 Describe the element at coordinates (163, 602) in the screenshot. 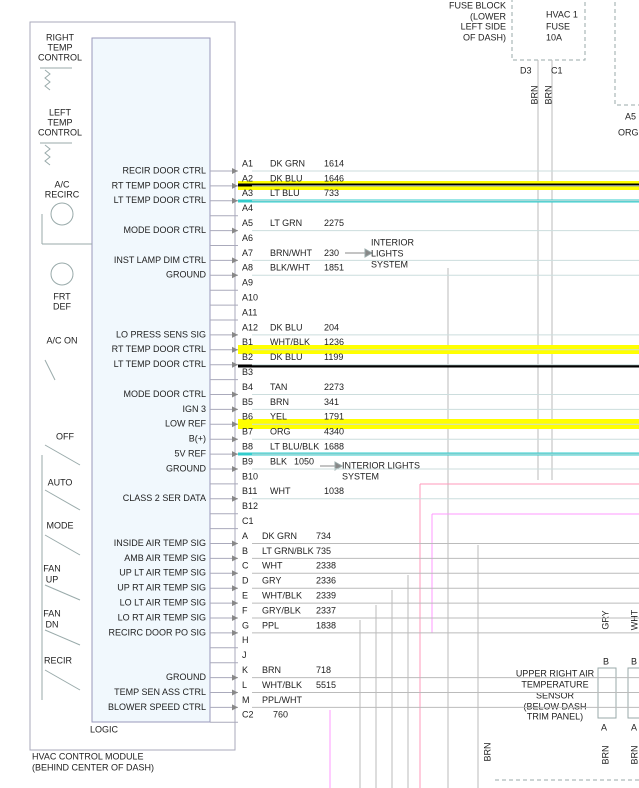

I see `signal-label: LO LT AIR TEMP SIG` at that location.